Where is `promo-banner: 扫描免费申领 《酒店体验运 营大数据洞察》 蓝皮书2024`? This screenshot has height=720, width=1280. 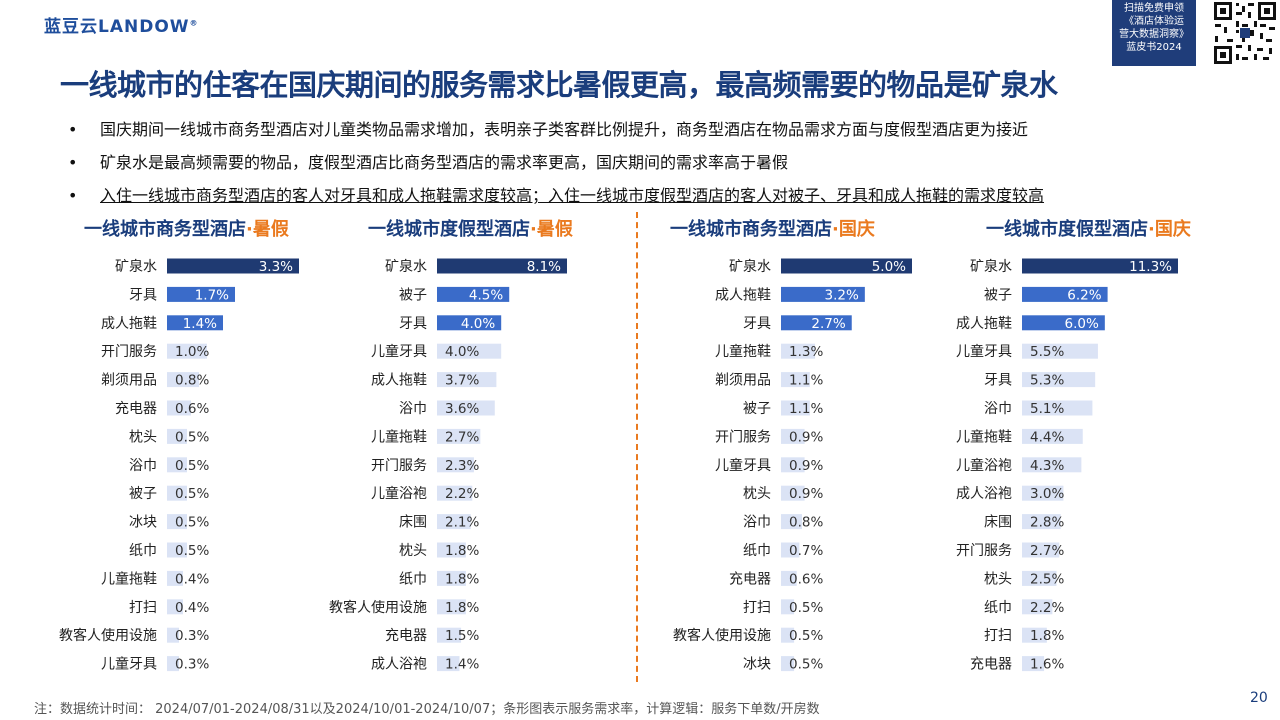
promo-banner: 扫描免费申领 《酒店体验运 营大数据洞察》 蓝皮书2024 is located at coordinates (1154, 33).